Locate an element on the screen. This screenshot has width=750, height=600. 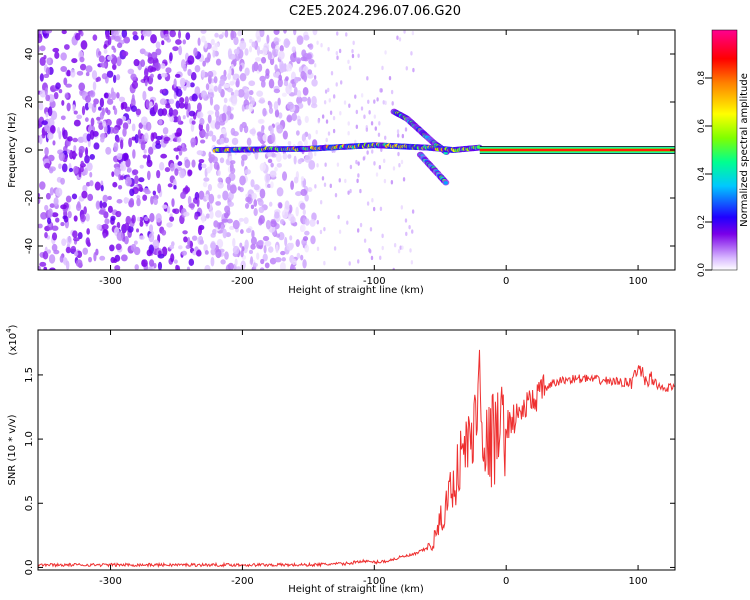
x-tick-label: -200 is located at coordinates (242, 281).